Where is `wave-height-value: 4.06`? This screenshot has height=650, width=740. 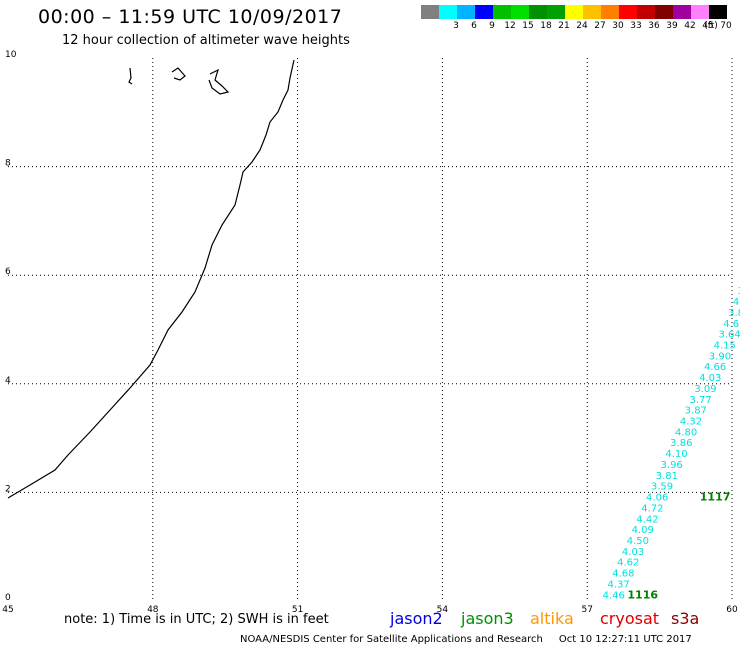
wave-height-value: 4.06 is located at coordinates (657, 498).